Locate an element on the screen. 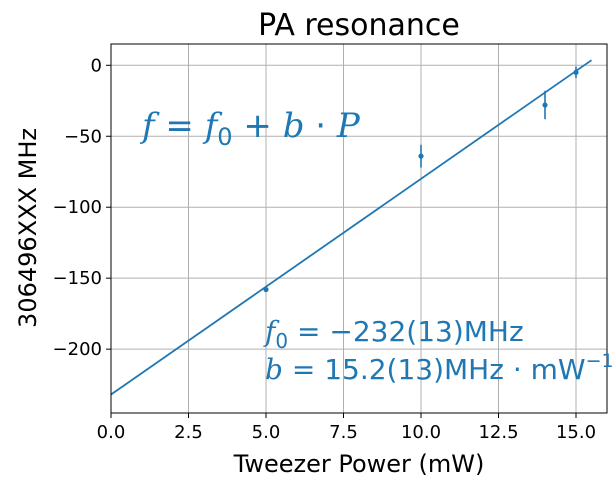 Image resolution: width=616 pixels, height=487 pixels. fit-f0-value: = −232(13)MHz is located at coordinates (406, 331).